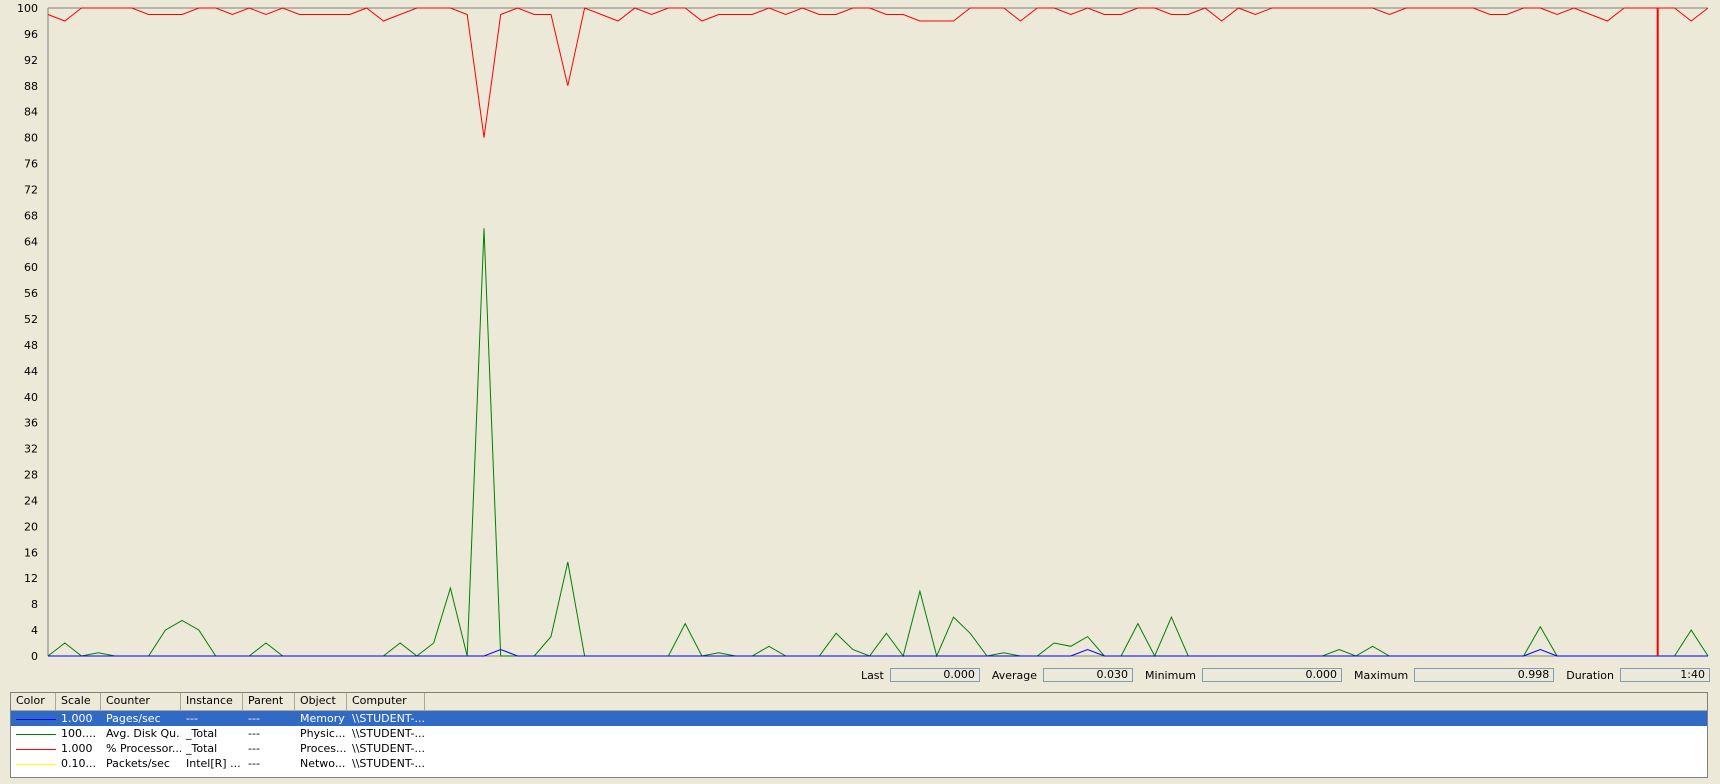 This screenshot has height=784, width=1720. I want to click on y-tick-label: 92, so click(31, 60).